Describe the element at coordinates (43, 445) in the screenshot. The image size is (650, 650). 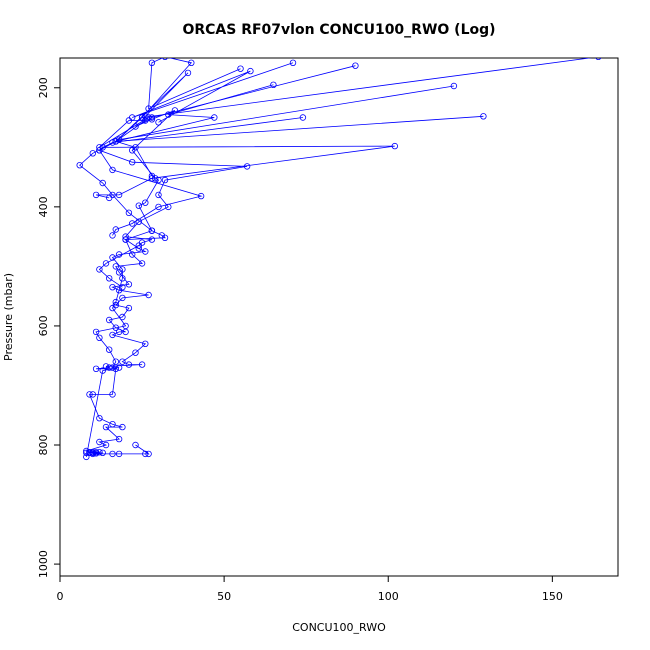
I see `y-tick-label: 800` at that location.